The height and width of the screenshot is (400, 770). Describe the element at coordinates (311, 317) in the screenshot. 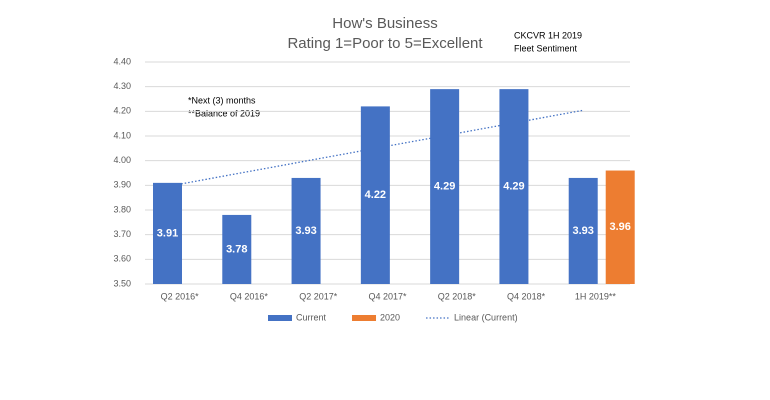

I see `legend-label: Current` at that location.